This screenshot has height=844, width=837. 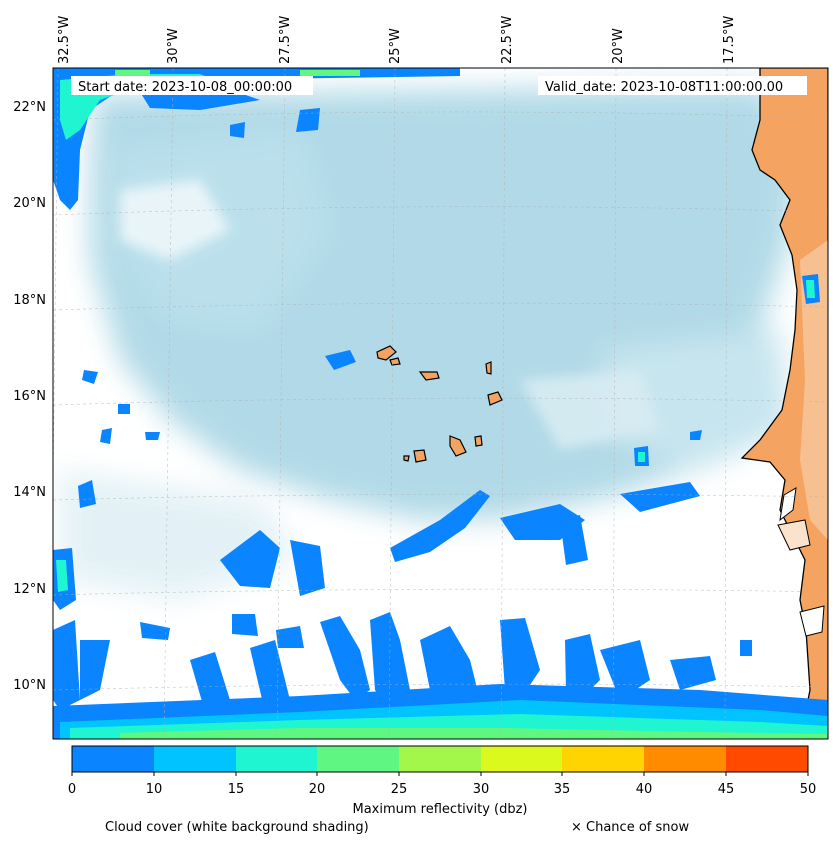 I want to click on colorbar-tick-label: 45, so click(x=726, y=789).